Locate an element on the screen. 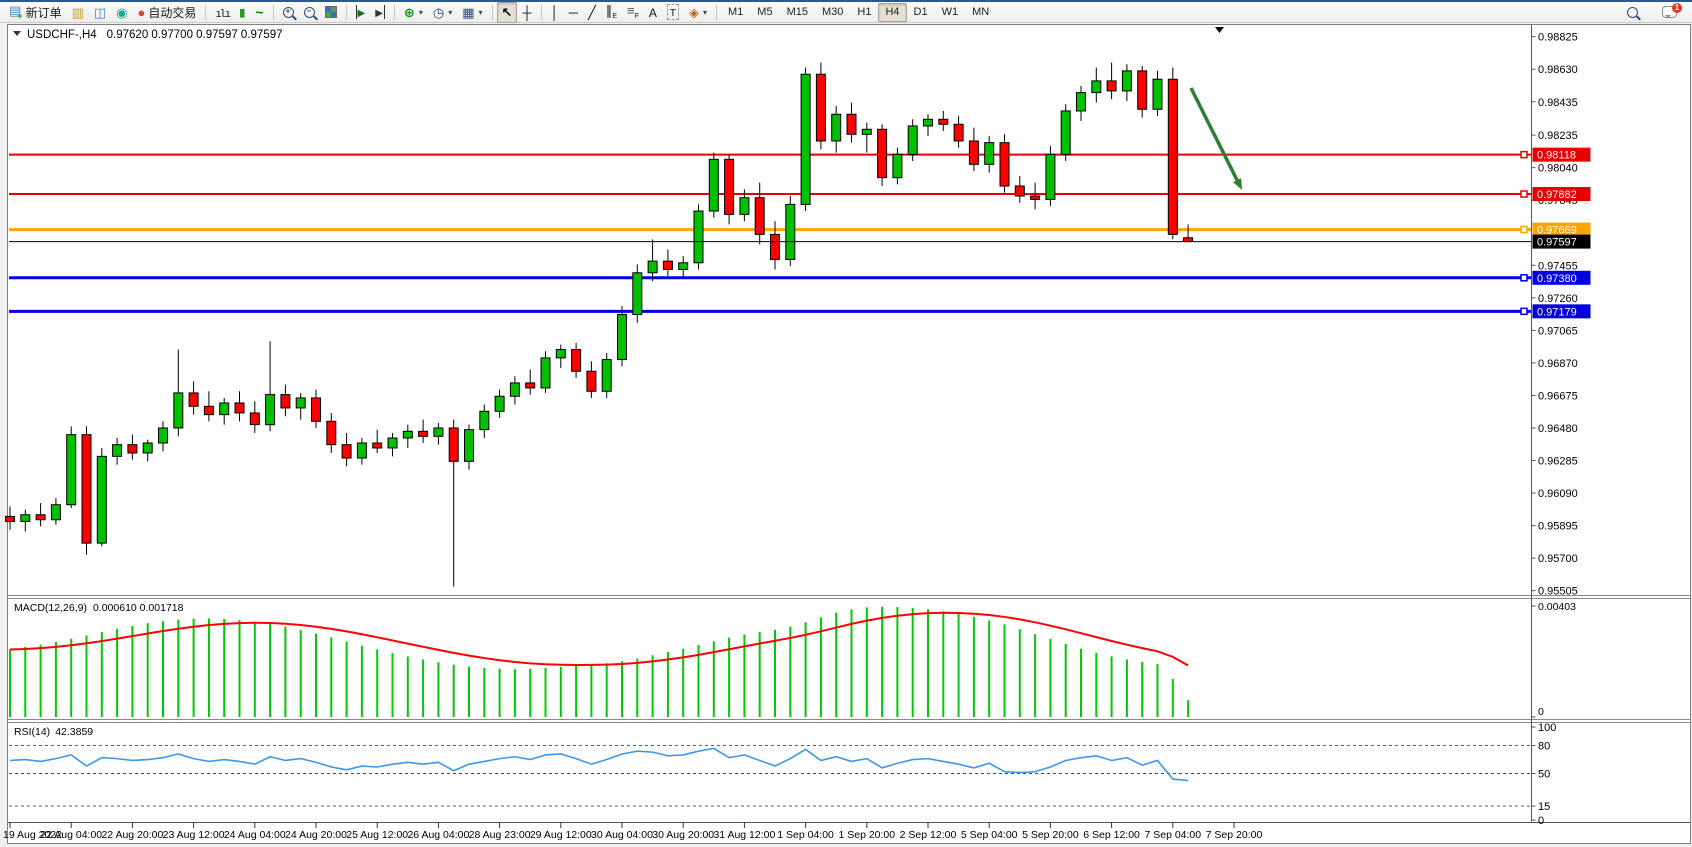  cursor-button is located at coordinates (507, 12).